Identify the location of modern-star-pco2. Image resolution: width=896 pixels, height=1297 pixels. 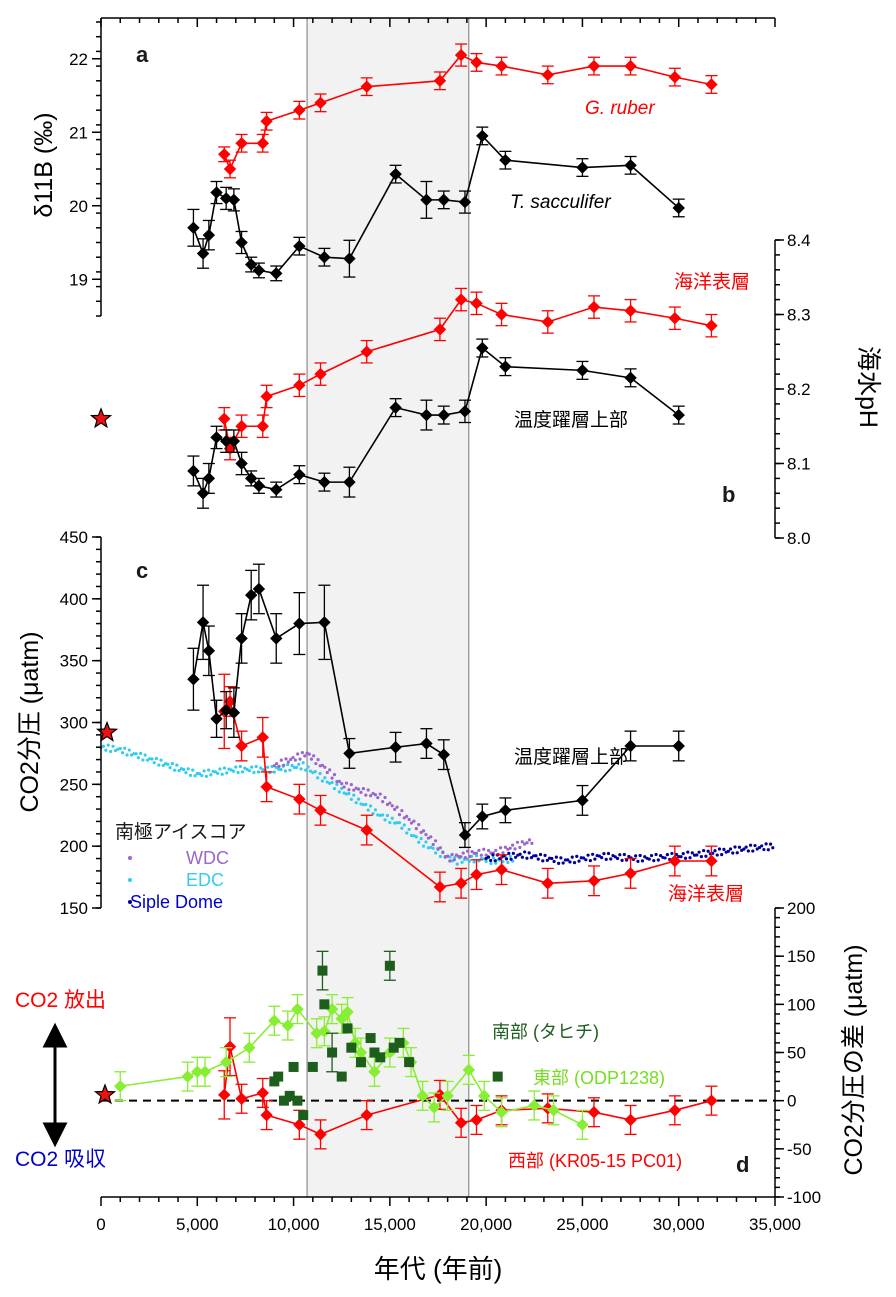
(107, 731).